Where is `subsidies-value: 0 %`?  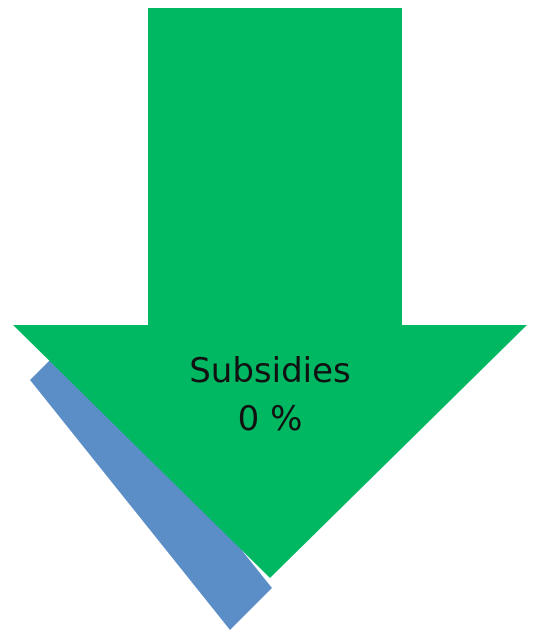 subsidies-value: 0 % is located at coordinates (270, 419).